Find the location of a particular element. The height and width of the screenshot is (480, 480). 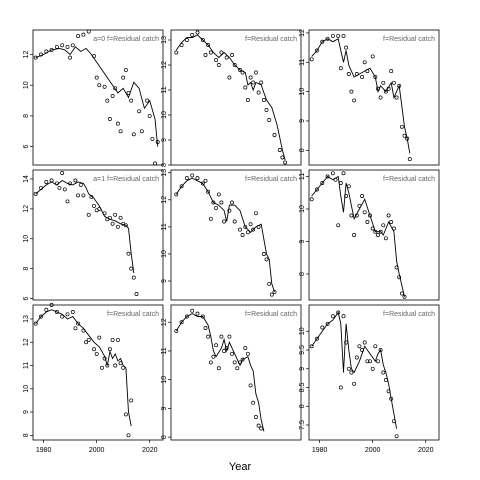

y-tick-label: 9 is located at coordinates (164, 281).